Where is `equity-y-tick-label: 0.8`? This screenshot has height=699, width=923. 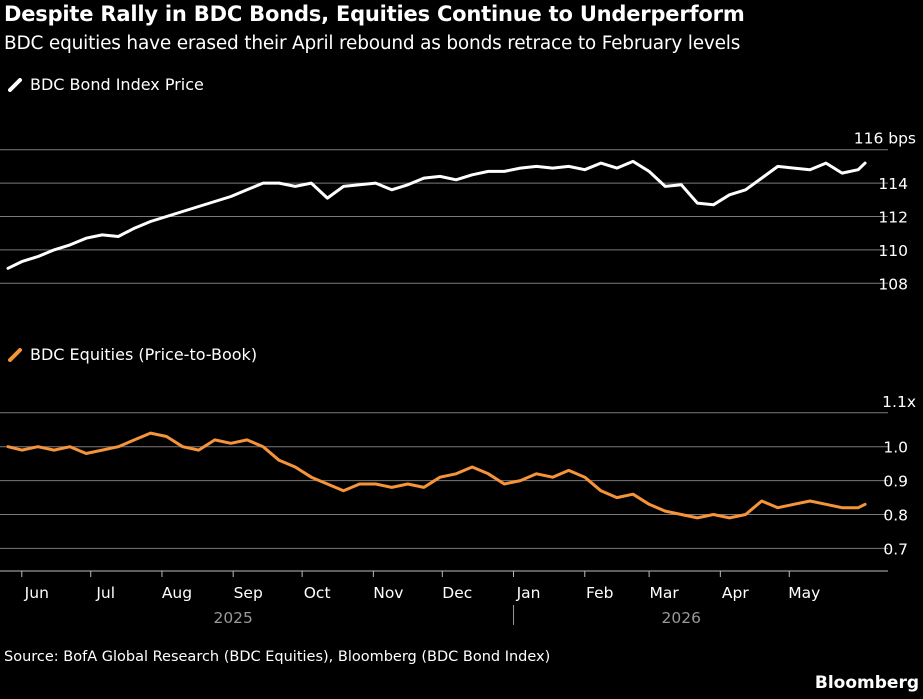
equity-y-tick-label: 0.8 is located at coordinates (895, 516).